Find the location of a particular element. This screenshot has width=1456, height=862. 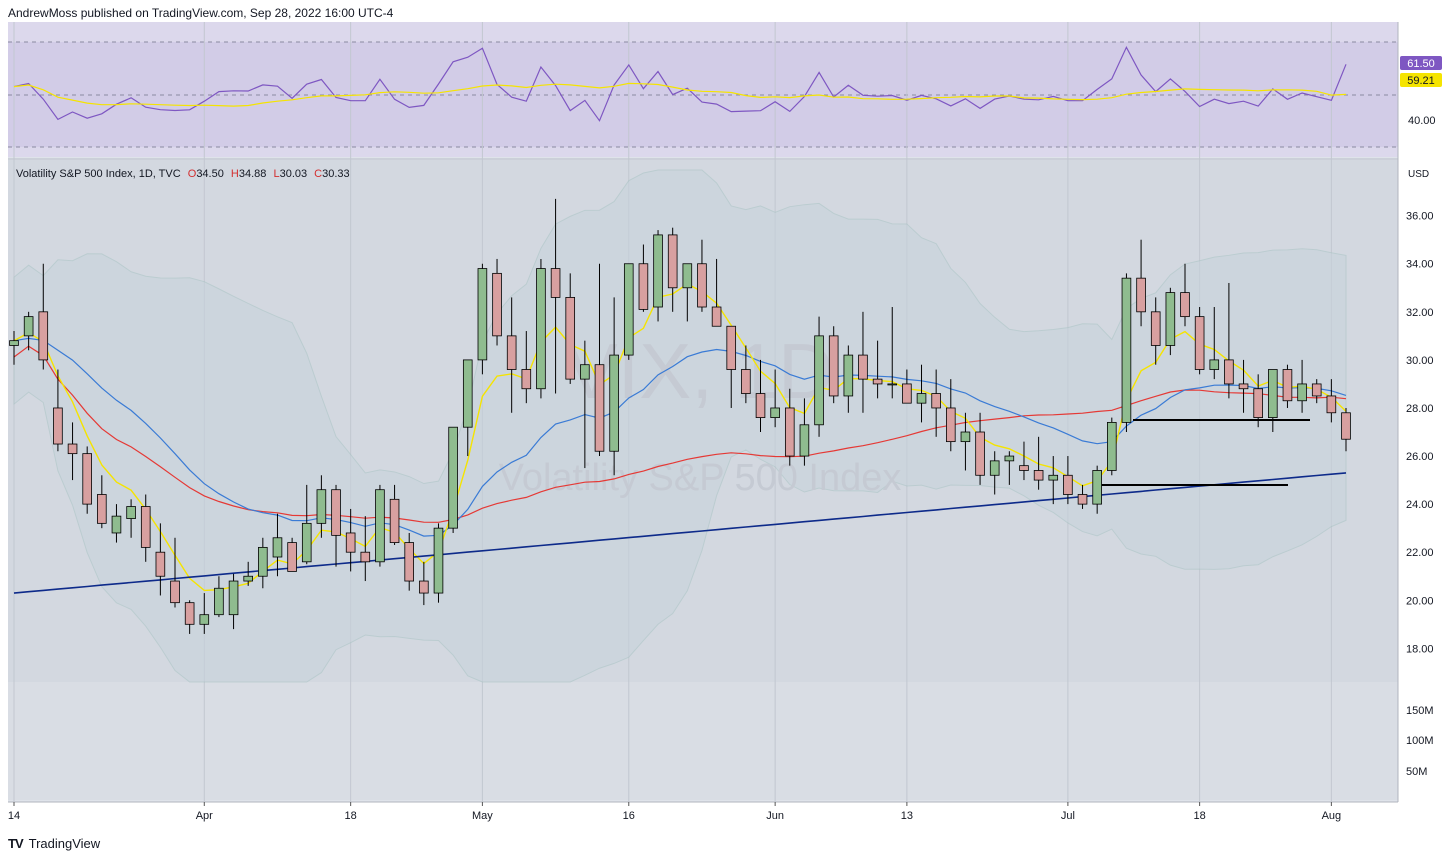

drawn-trendlines is located at coordinates (1202, 452).